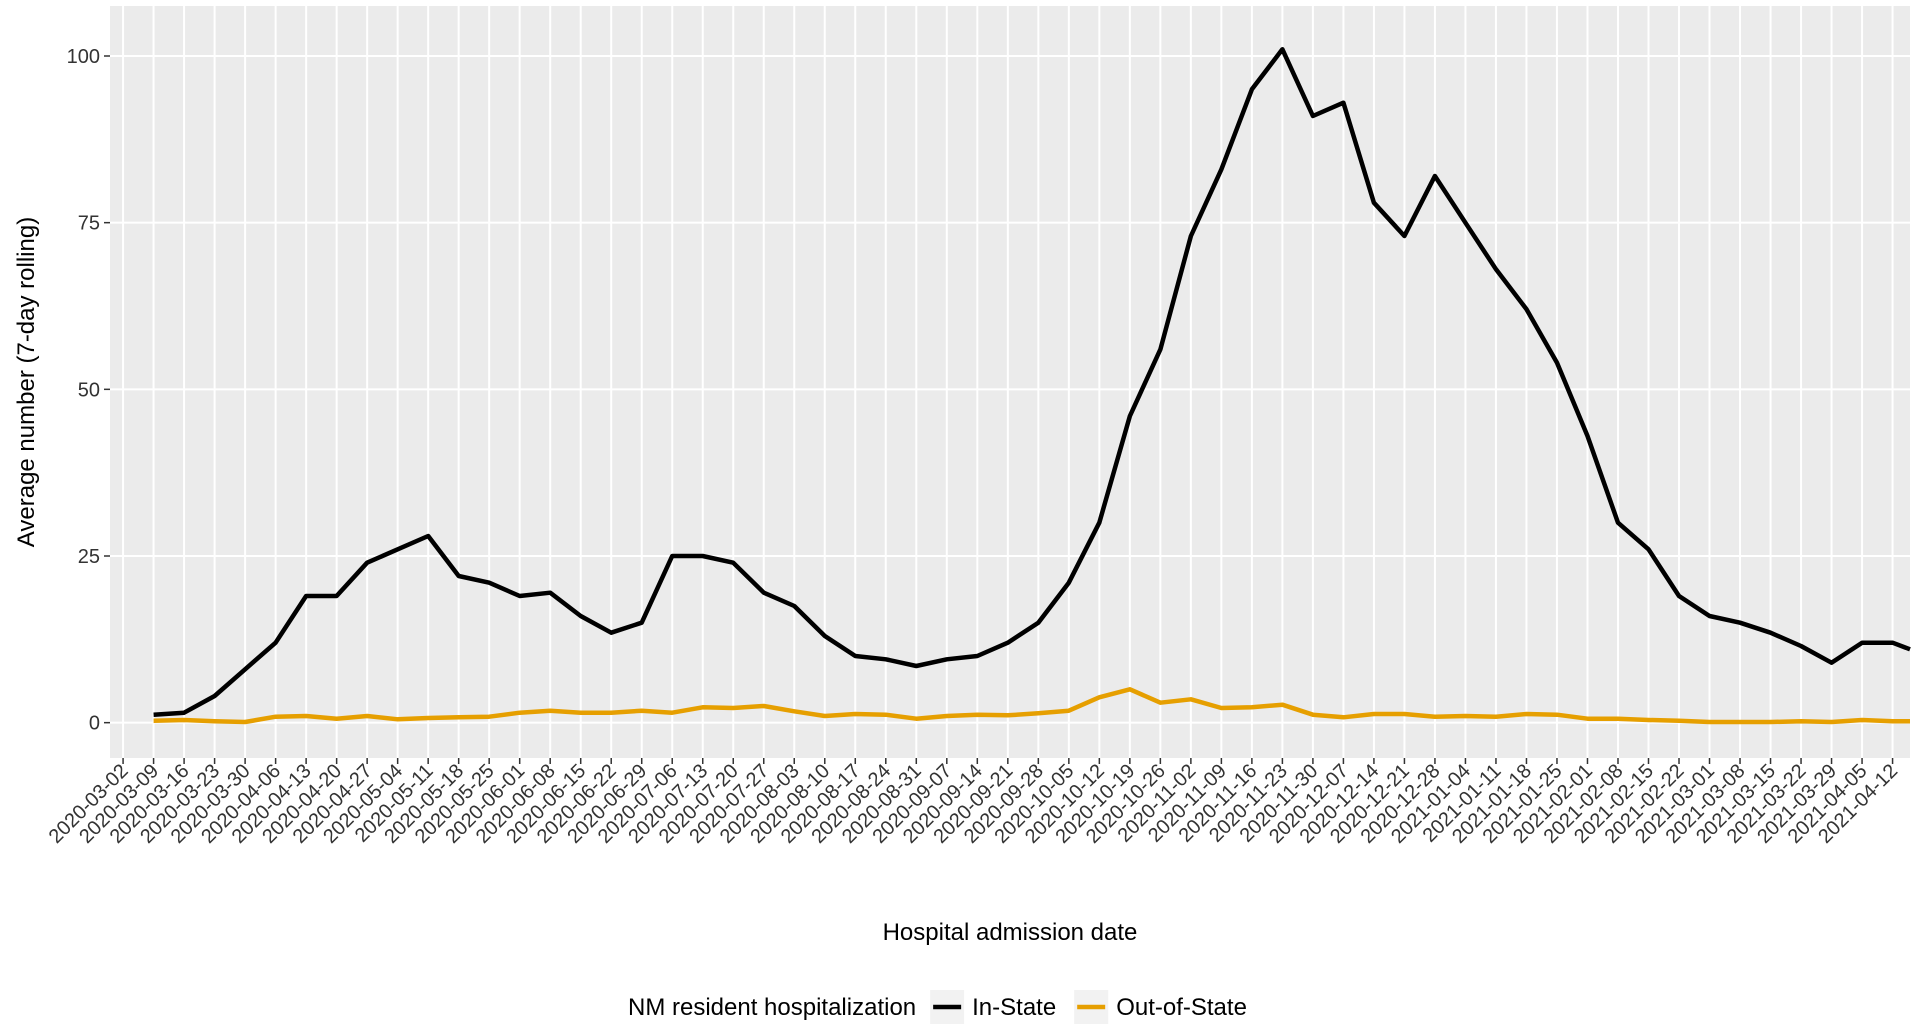  Describe the element at coordinates (772, 1007) in the screenshot. I see `legend-title: NM resident hospitalization` at that location.